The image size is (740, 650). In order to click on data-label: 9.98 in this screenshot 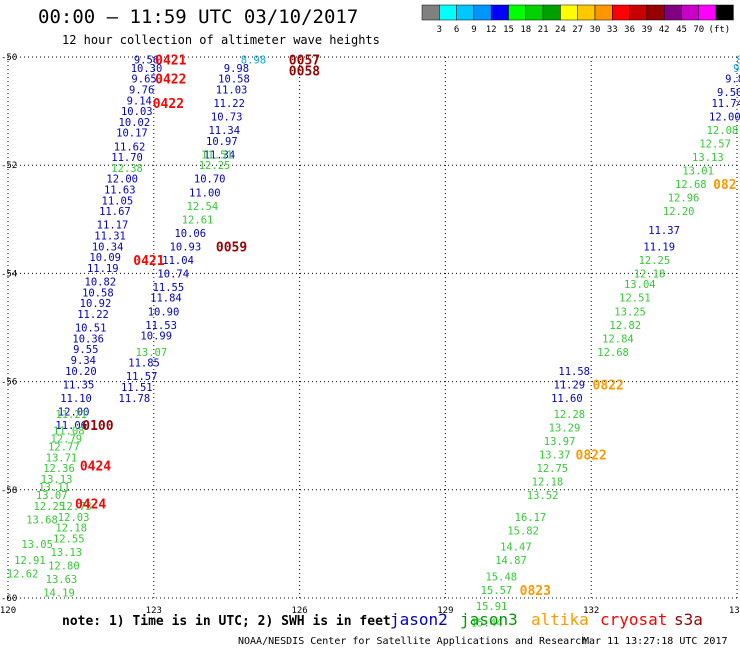, I will do `click(236, 69)`.